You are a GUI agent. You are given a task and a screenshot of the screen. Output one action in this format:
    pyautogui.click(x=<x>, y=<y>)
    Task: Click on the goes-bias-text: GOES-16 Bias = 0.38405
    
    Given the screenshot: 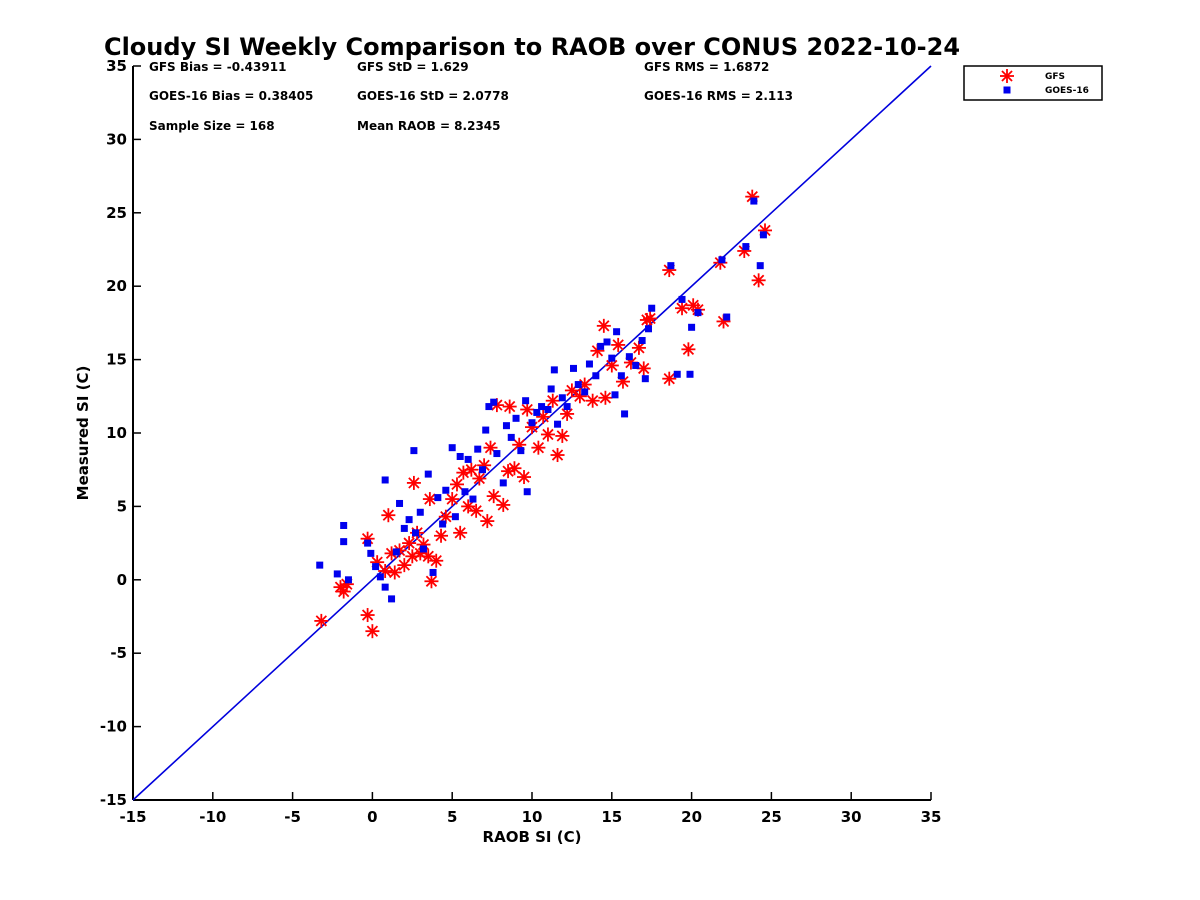 What is the action you would take?
    pyautogui.click(x=231, y=96)
    